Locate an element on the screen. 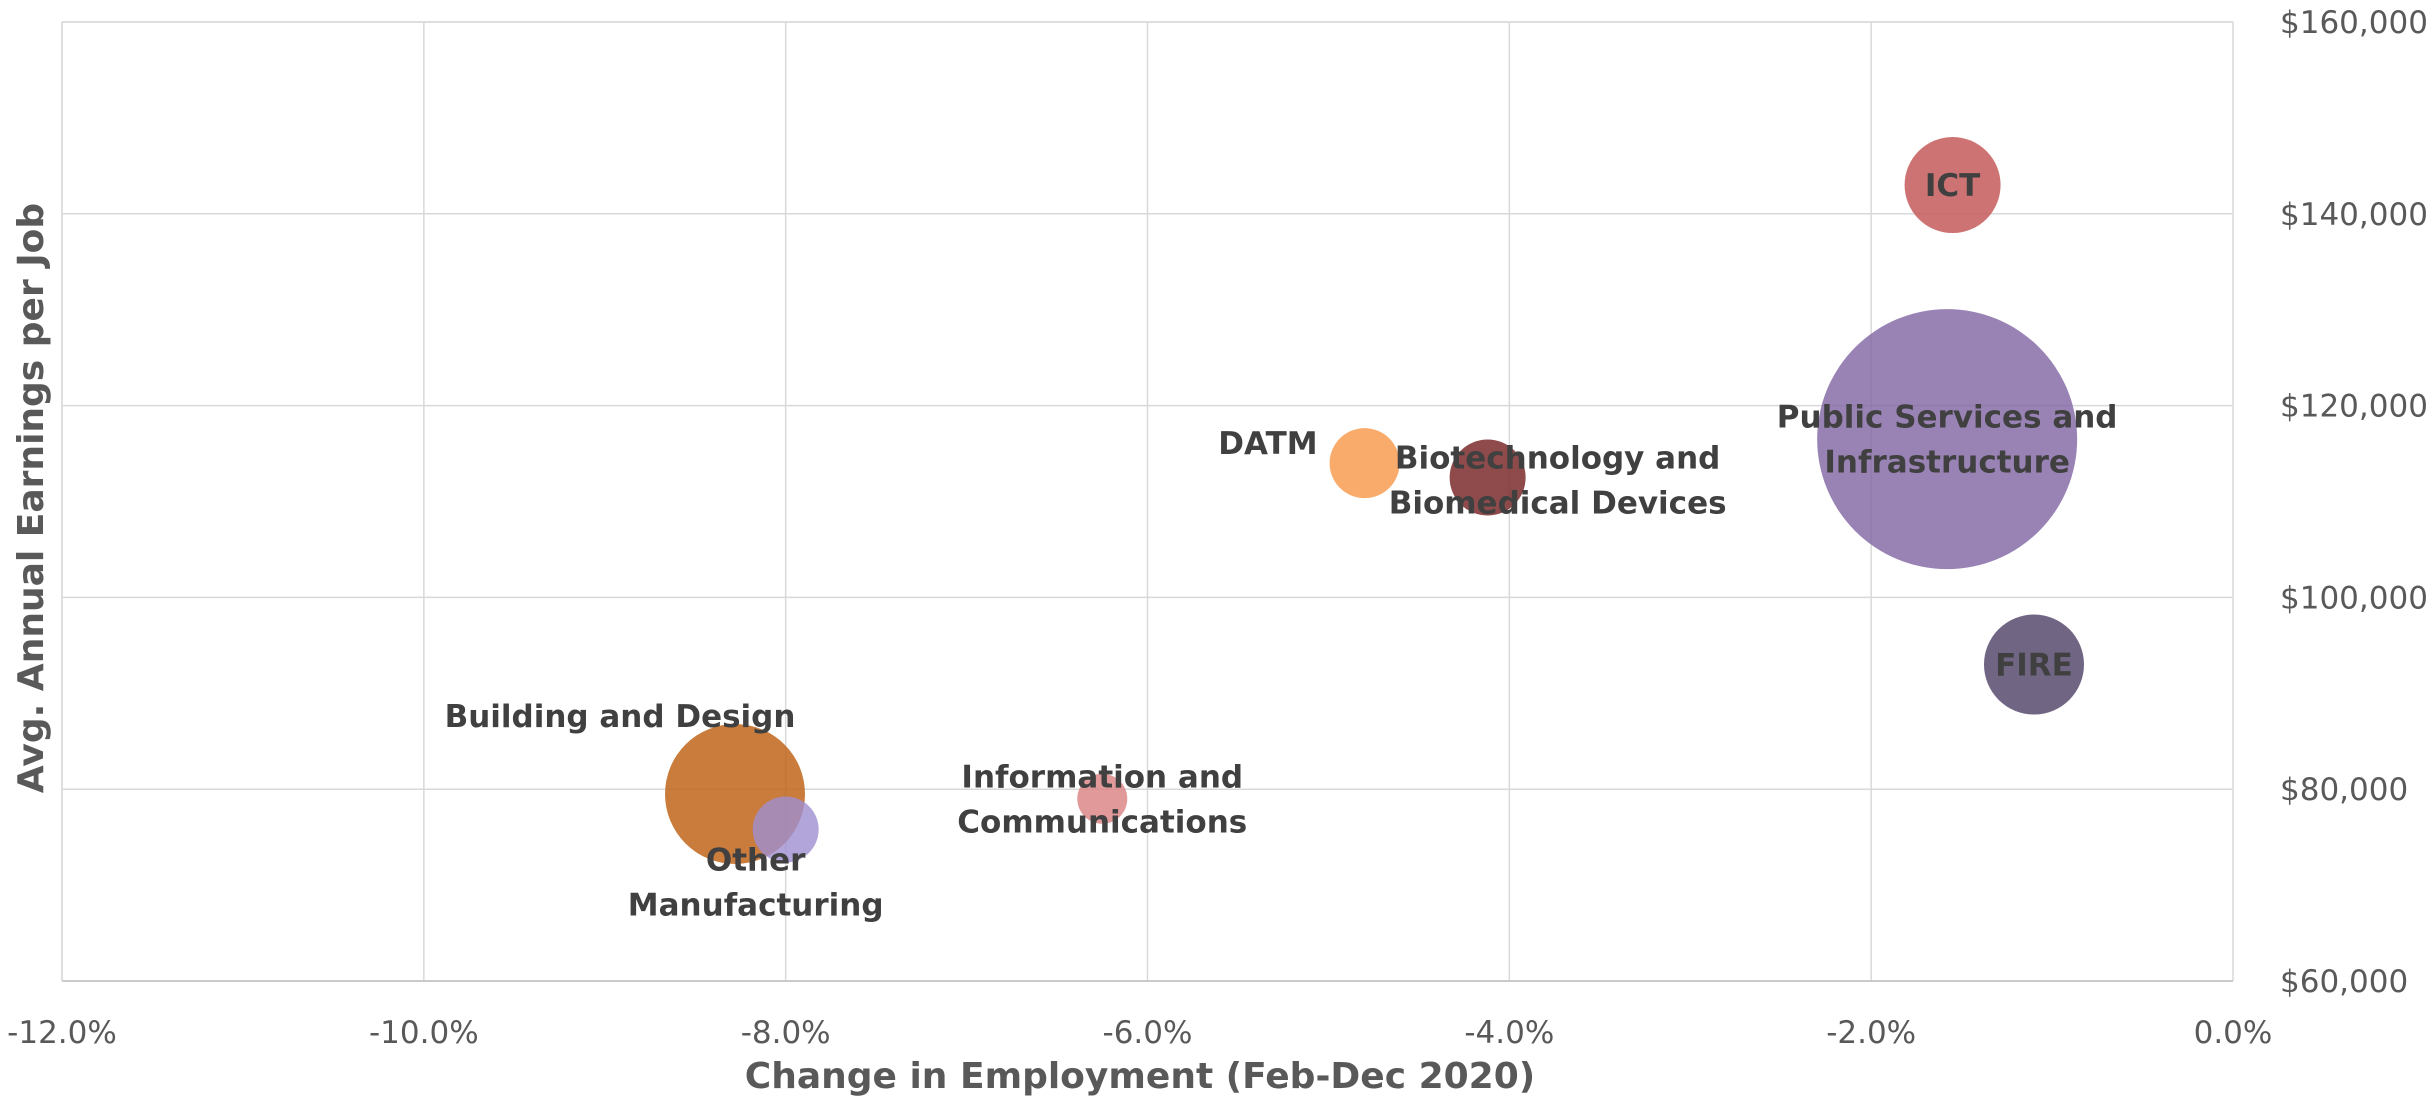 This screenshot has height=1103, width=2433. bubble-label-1: Public Services and Infrastructure is located at coordinates (1947, 440).